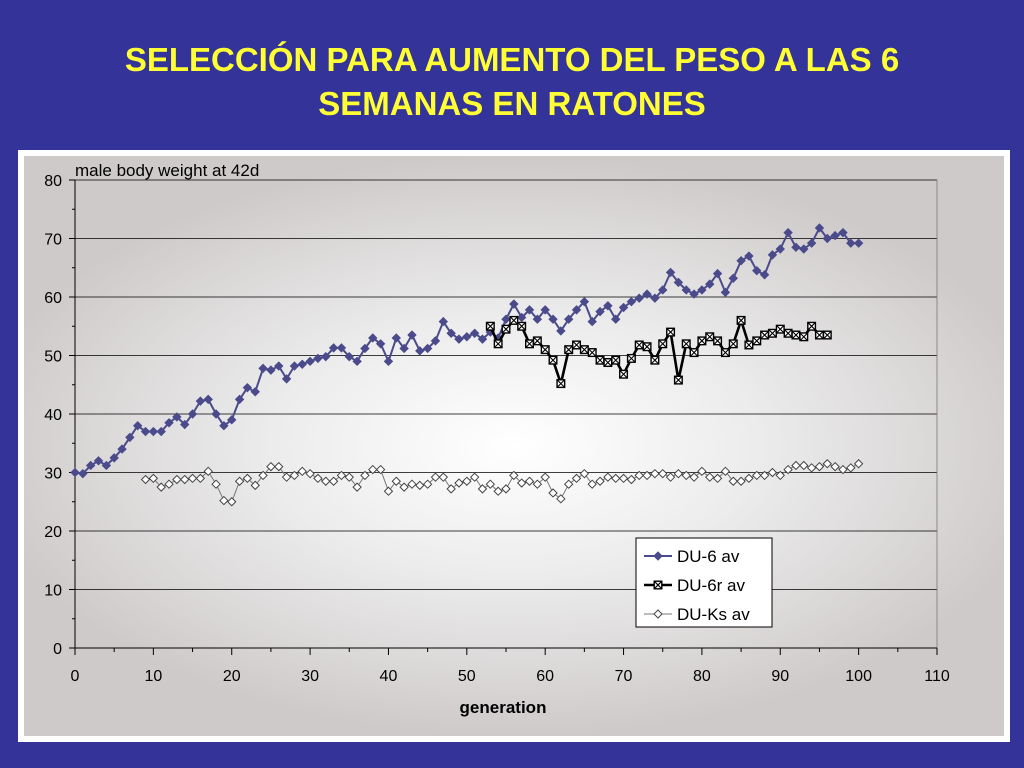  What do you see at coordinates (803, 336) in the screenshot?
I see `point-du-6r-av-93-cross` at bounding box center [803, 336].